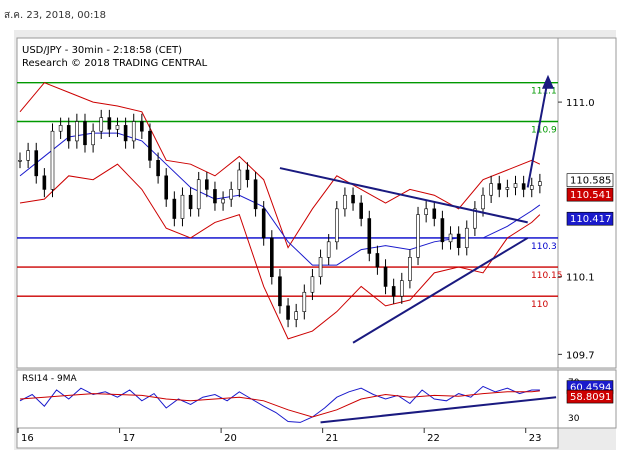 This screenshot has width=618, height=454. What do you see at coordinates (332, 438) in the screenshot?
I see `time-tick-label-3: 21` at bounding box center [332, 438].